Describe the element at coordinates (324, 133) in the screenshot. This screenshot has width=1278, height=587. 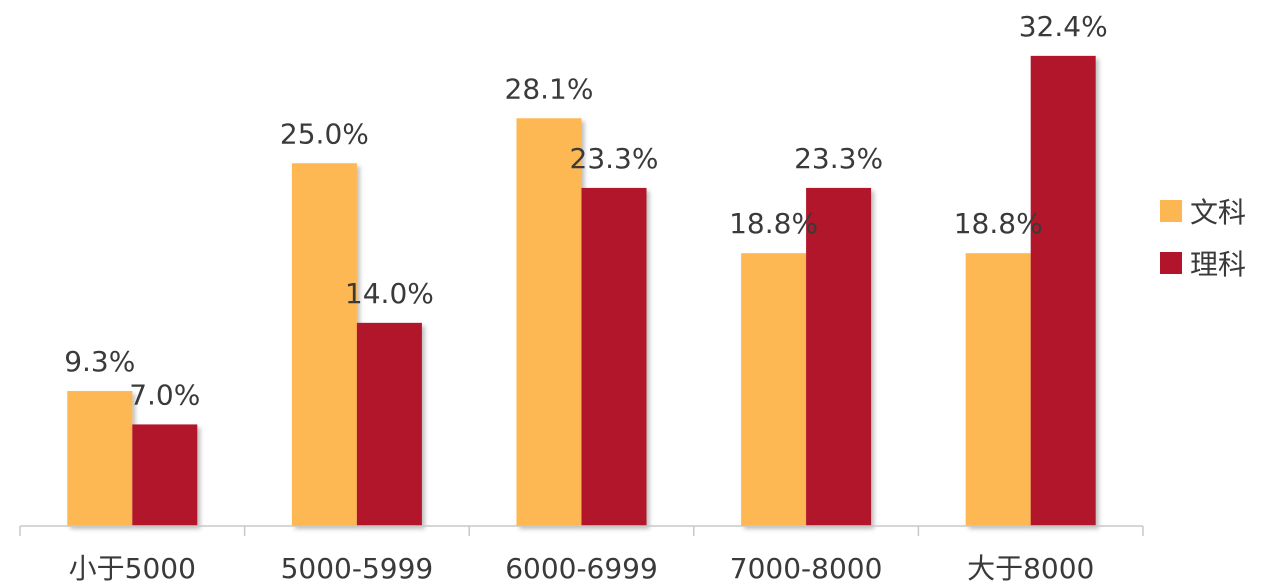
I see `data-label: 25.0%` at that location.